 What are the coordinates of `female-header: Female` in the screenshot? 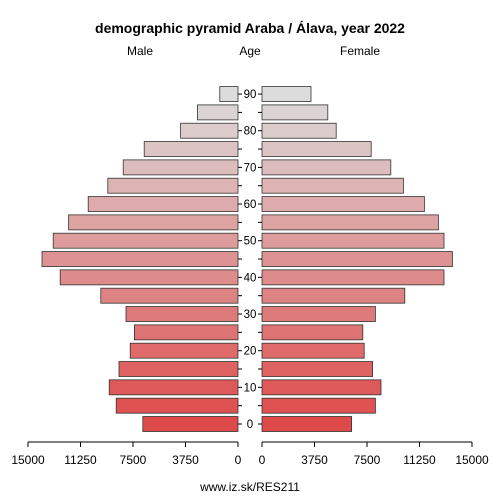 It's located at (360, 51).